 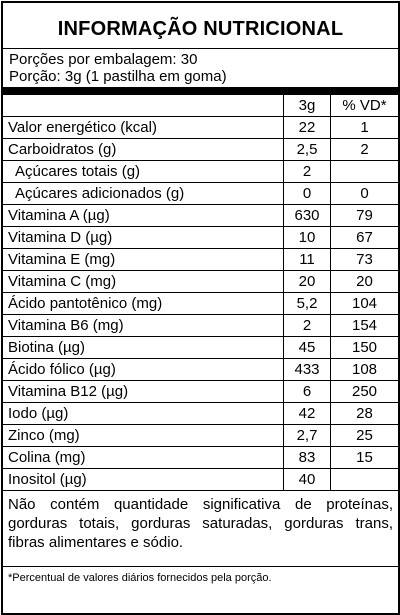 I want to click on header-name-cell, so click(x=143, y=105).